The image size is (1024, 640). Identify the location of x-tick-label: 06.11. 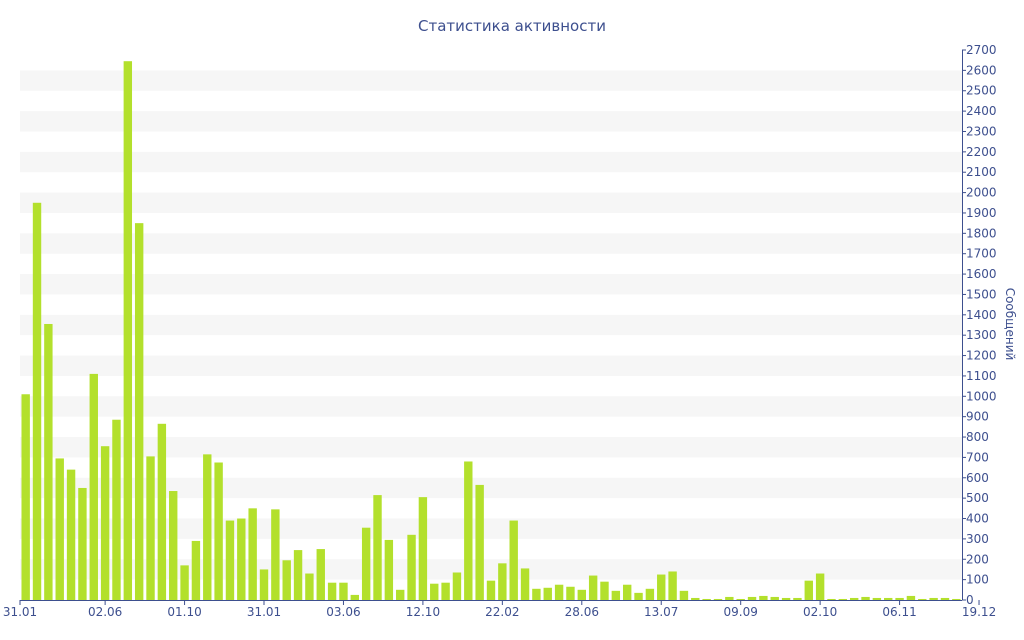
(899, 612).